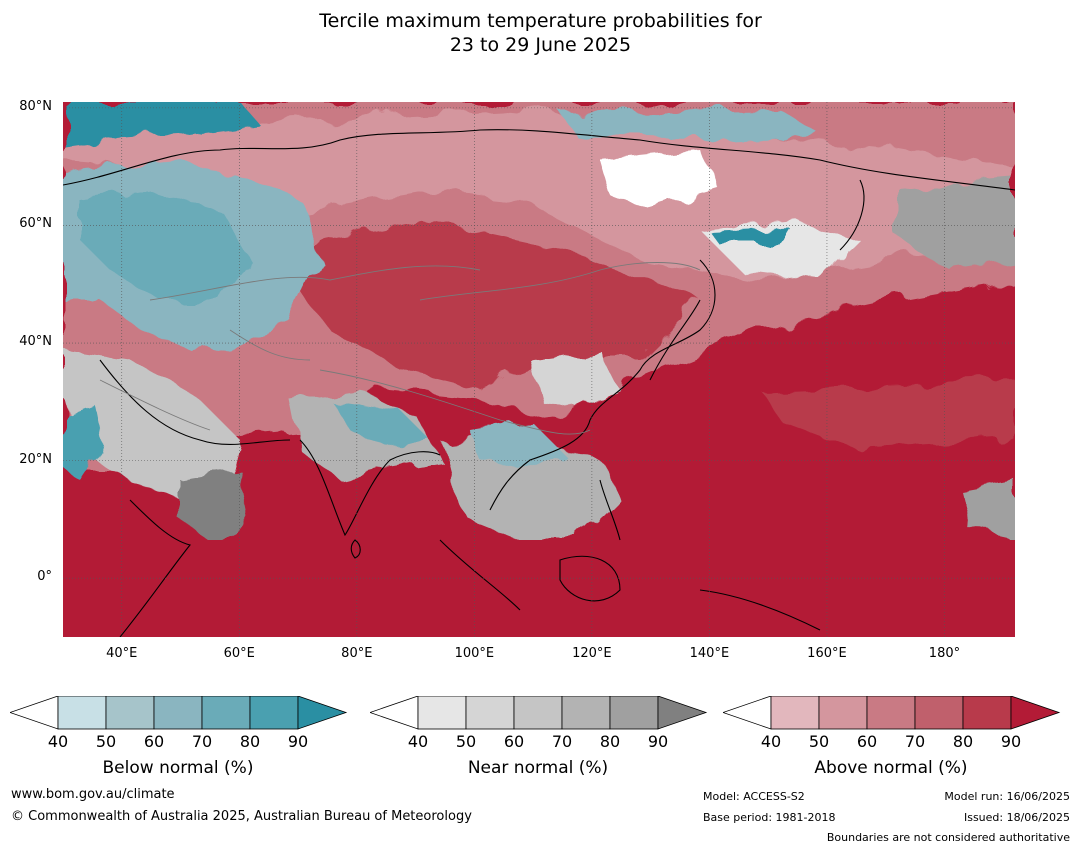  What do you see at coordinates (315, 283) in the screenshot?
I see `border-russia-kazakhstan` at bounding box center [315, 283].